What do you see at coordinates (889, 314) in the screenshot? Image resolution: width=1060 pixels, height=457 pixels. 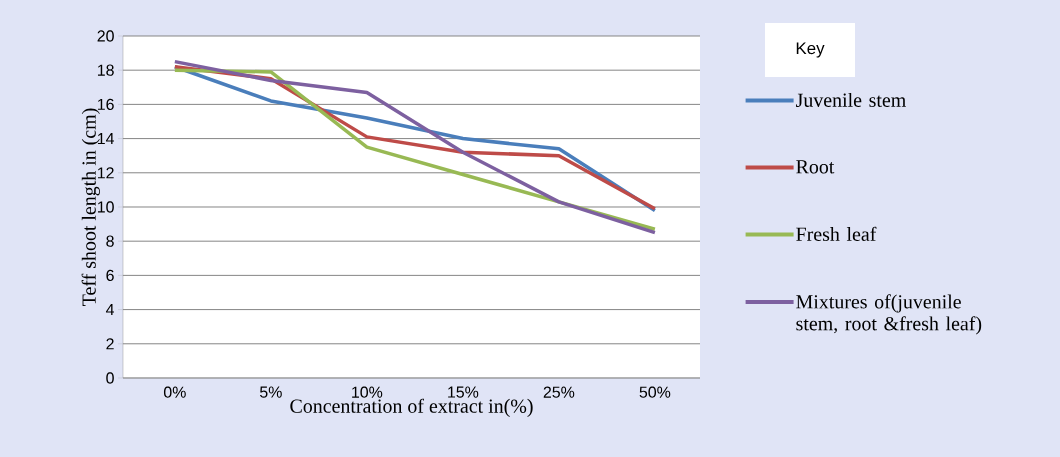 I see `legend-label: Mixtures of(juvenile stem, root &fresh leaf)` at bounding box center [889, 314].